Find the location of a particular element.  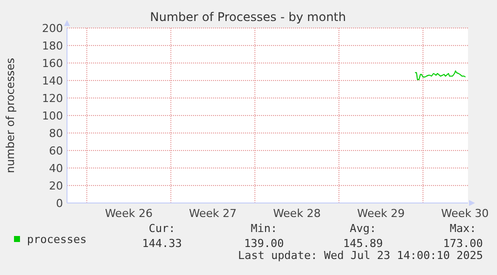

y-tick-label: 80 is located at coordinates (56, 133).